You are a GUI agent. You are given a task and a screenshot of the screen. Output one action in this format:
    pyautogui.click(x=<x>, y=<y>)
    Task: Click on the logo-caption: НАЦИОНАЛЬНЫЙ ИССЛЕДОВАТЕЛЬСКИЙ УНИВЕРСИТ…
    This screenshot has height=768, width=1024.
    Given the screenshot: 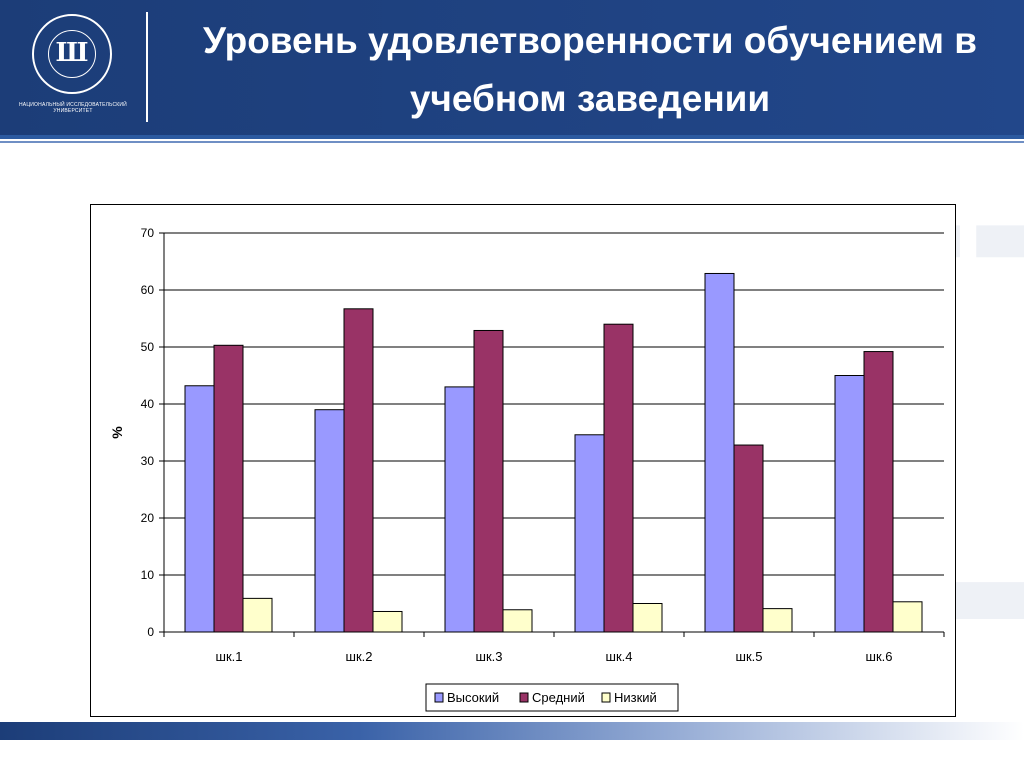 What is the action you would take?
    pyautogui.click(x=73, y=108)
    